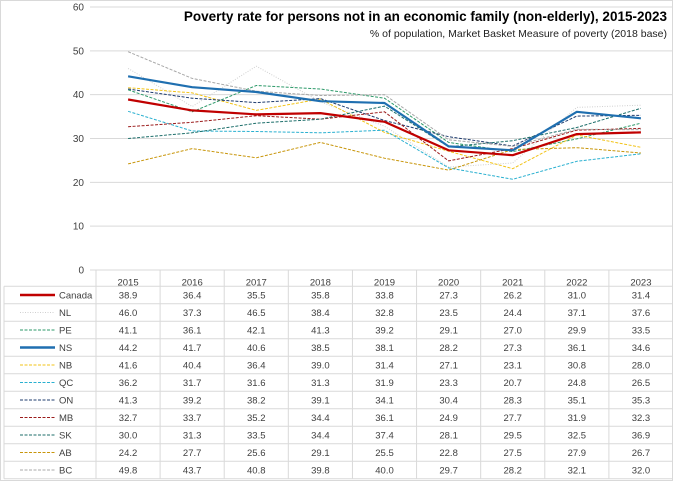  I want to click on data-label: 31.6, so click(256, 383).